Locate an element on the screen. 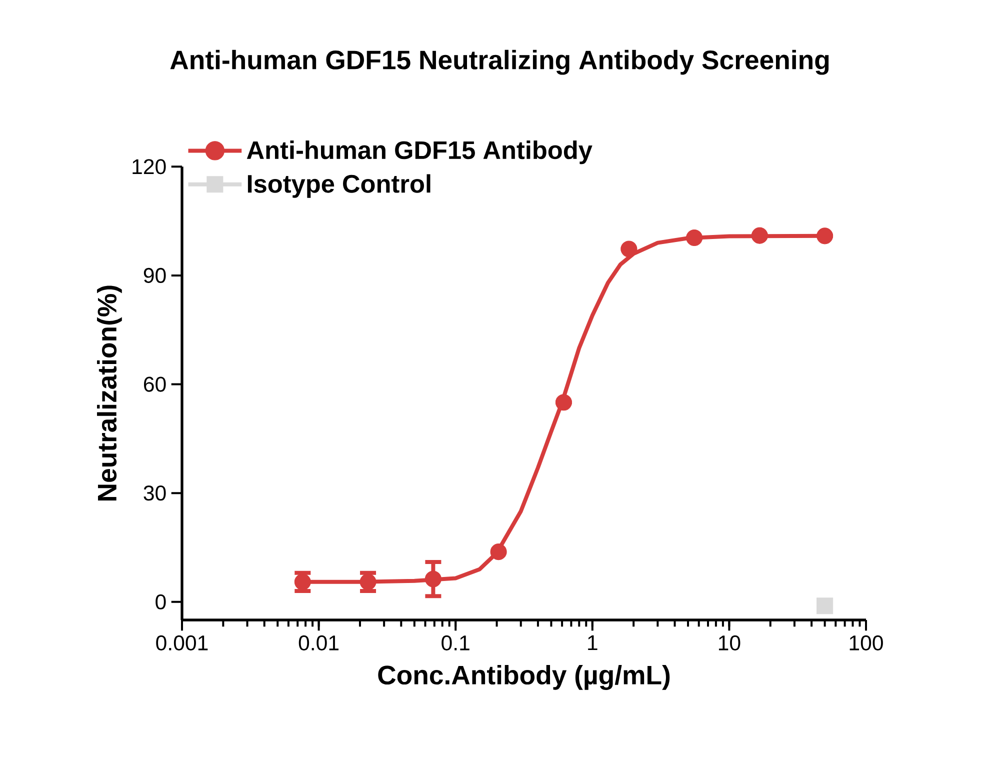 The width and height of the screenshot is (1000, 765). chart-title: Anti-human GDF15 Neutralizing Antibody Screening is located at coordinates (499, 62).